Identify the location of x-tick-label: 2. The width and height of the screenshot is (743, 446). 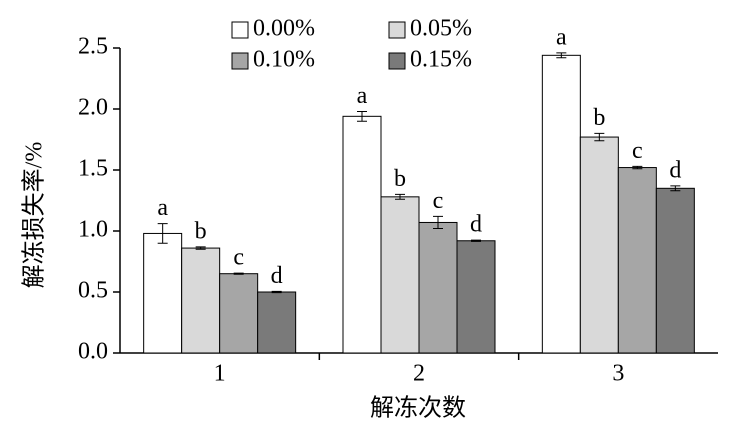
(419, 374).